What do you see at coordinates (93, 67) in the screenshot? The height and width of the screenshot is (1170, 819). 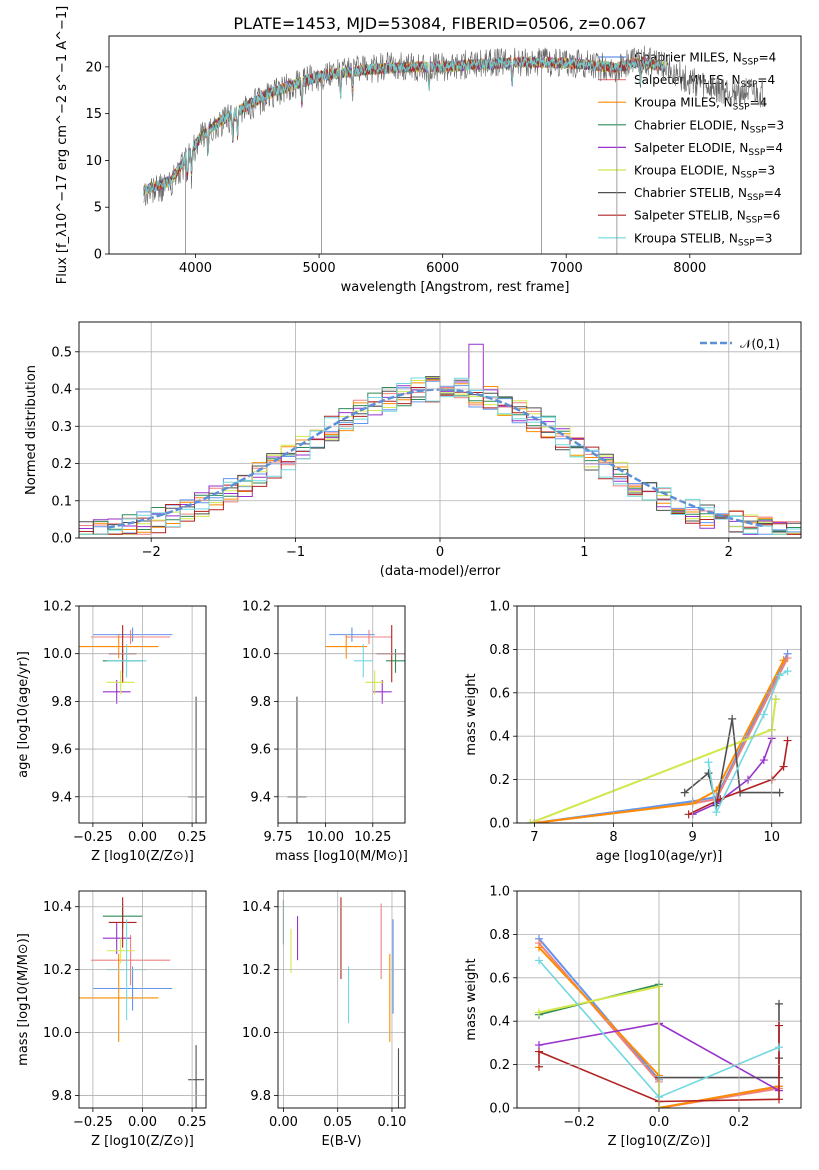 I see `y-tick-label: 20` at bounding box center [93, 67].